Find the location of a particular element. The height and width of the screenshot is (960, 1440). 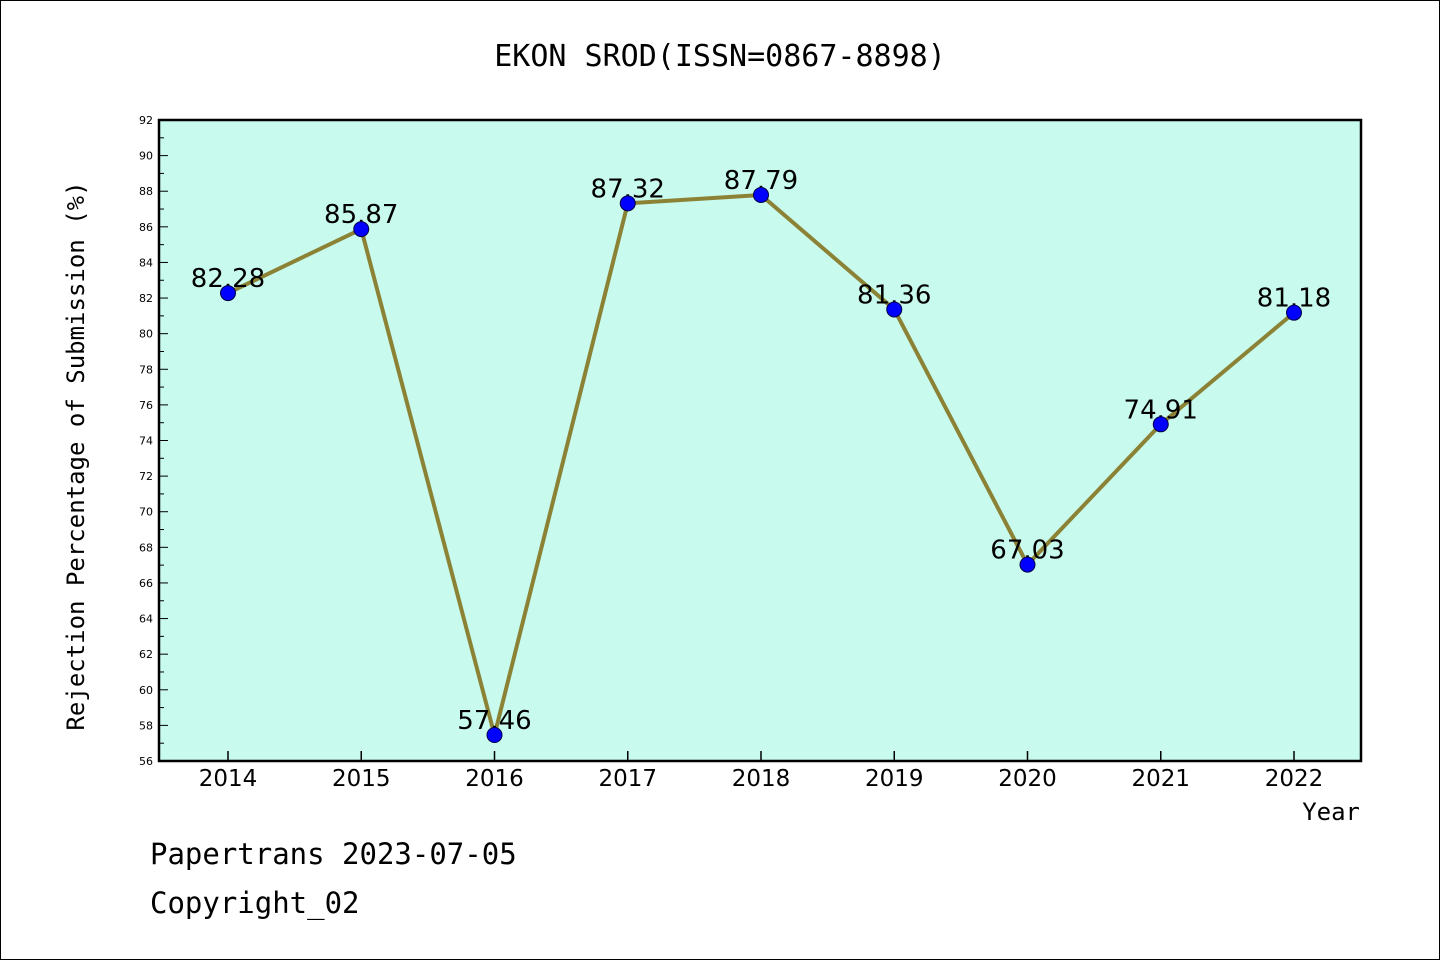

y-tick-label: 68 is located at coordinates (146, 547).